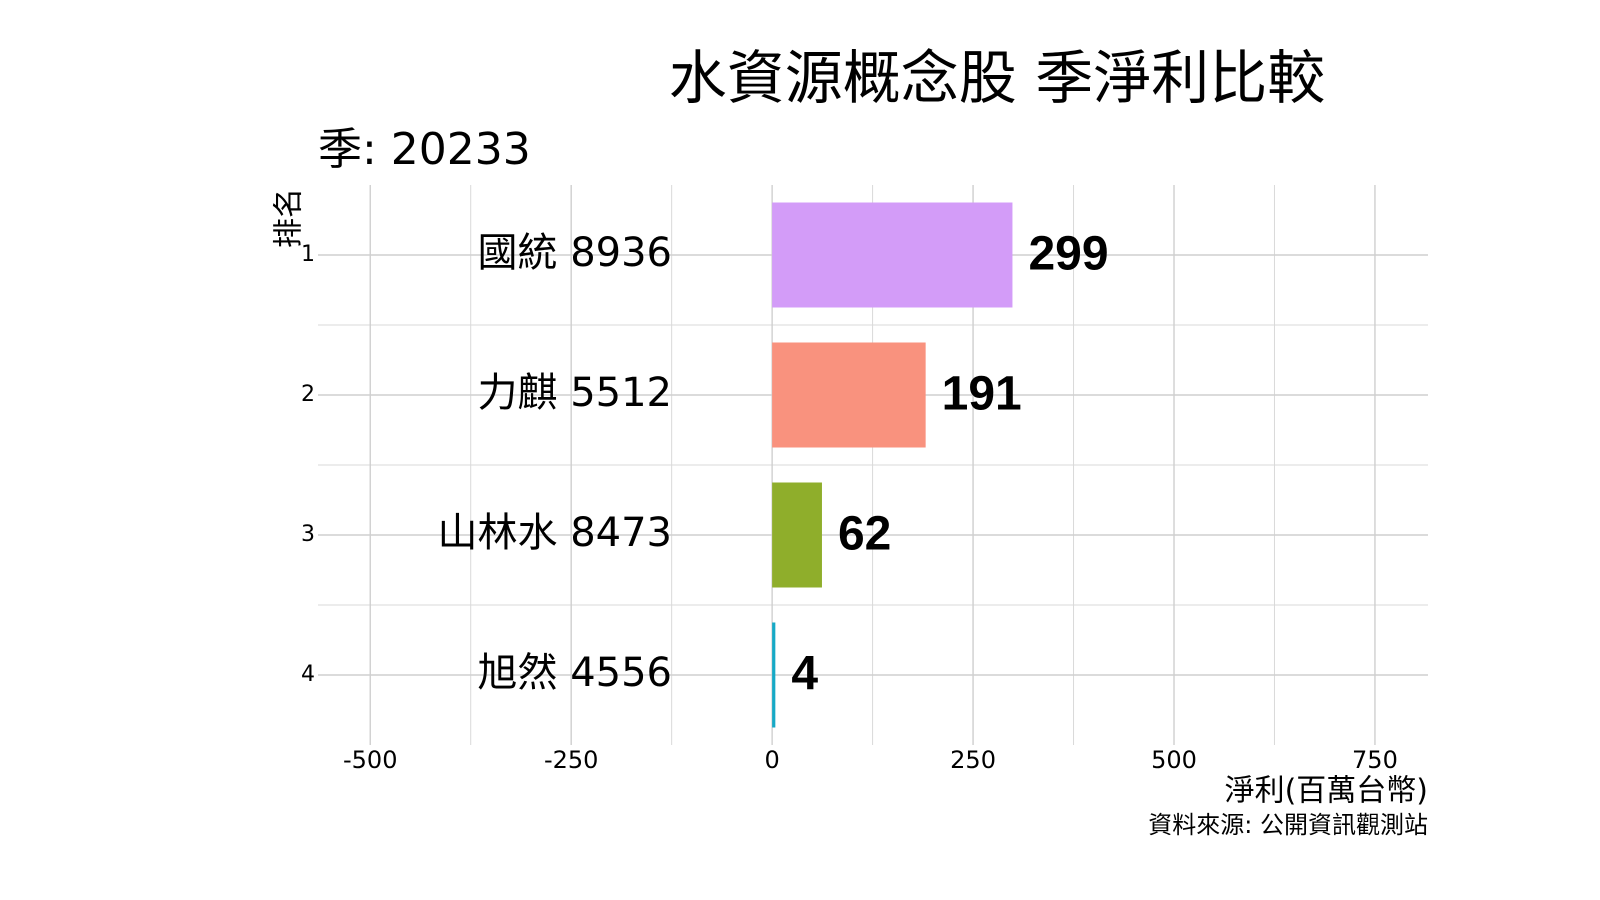 This screenshot has width=1600, height=900. What do you see at coordinates (554, 533) in the screenshot?
I see `bar-label: 山林水 8473` at bounding box center [554, 533].